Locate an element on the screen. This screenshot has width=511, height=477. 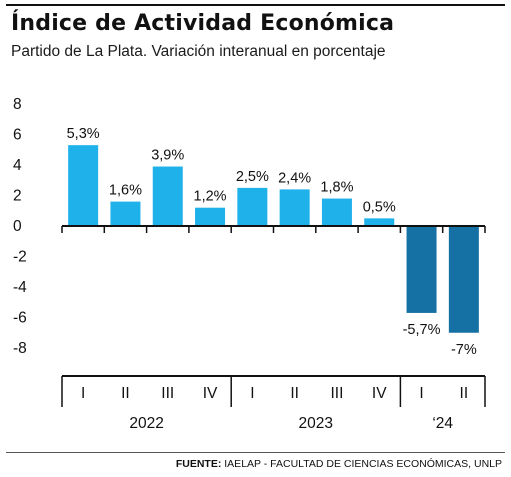
y-tick-label: 0 is located at coordinates (17, 226).